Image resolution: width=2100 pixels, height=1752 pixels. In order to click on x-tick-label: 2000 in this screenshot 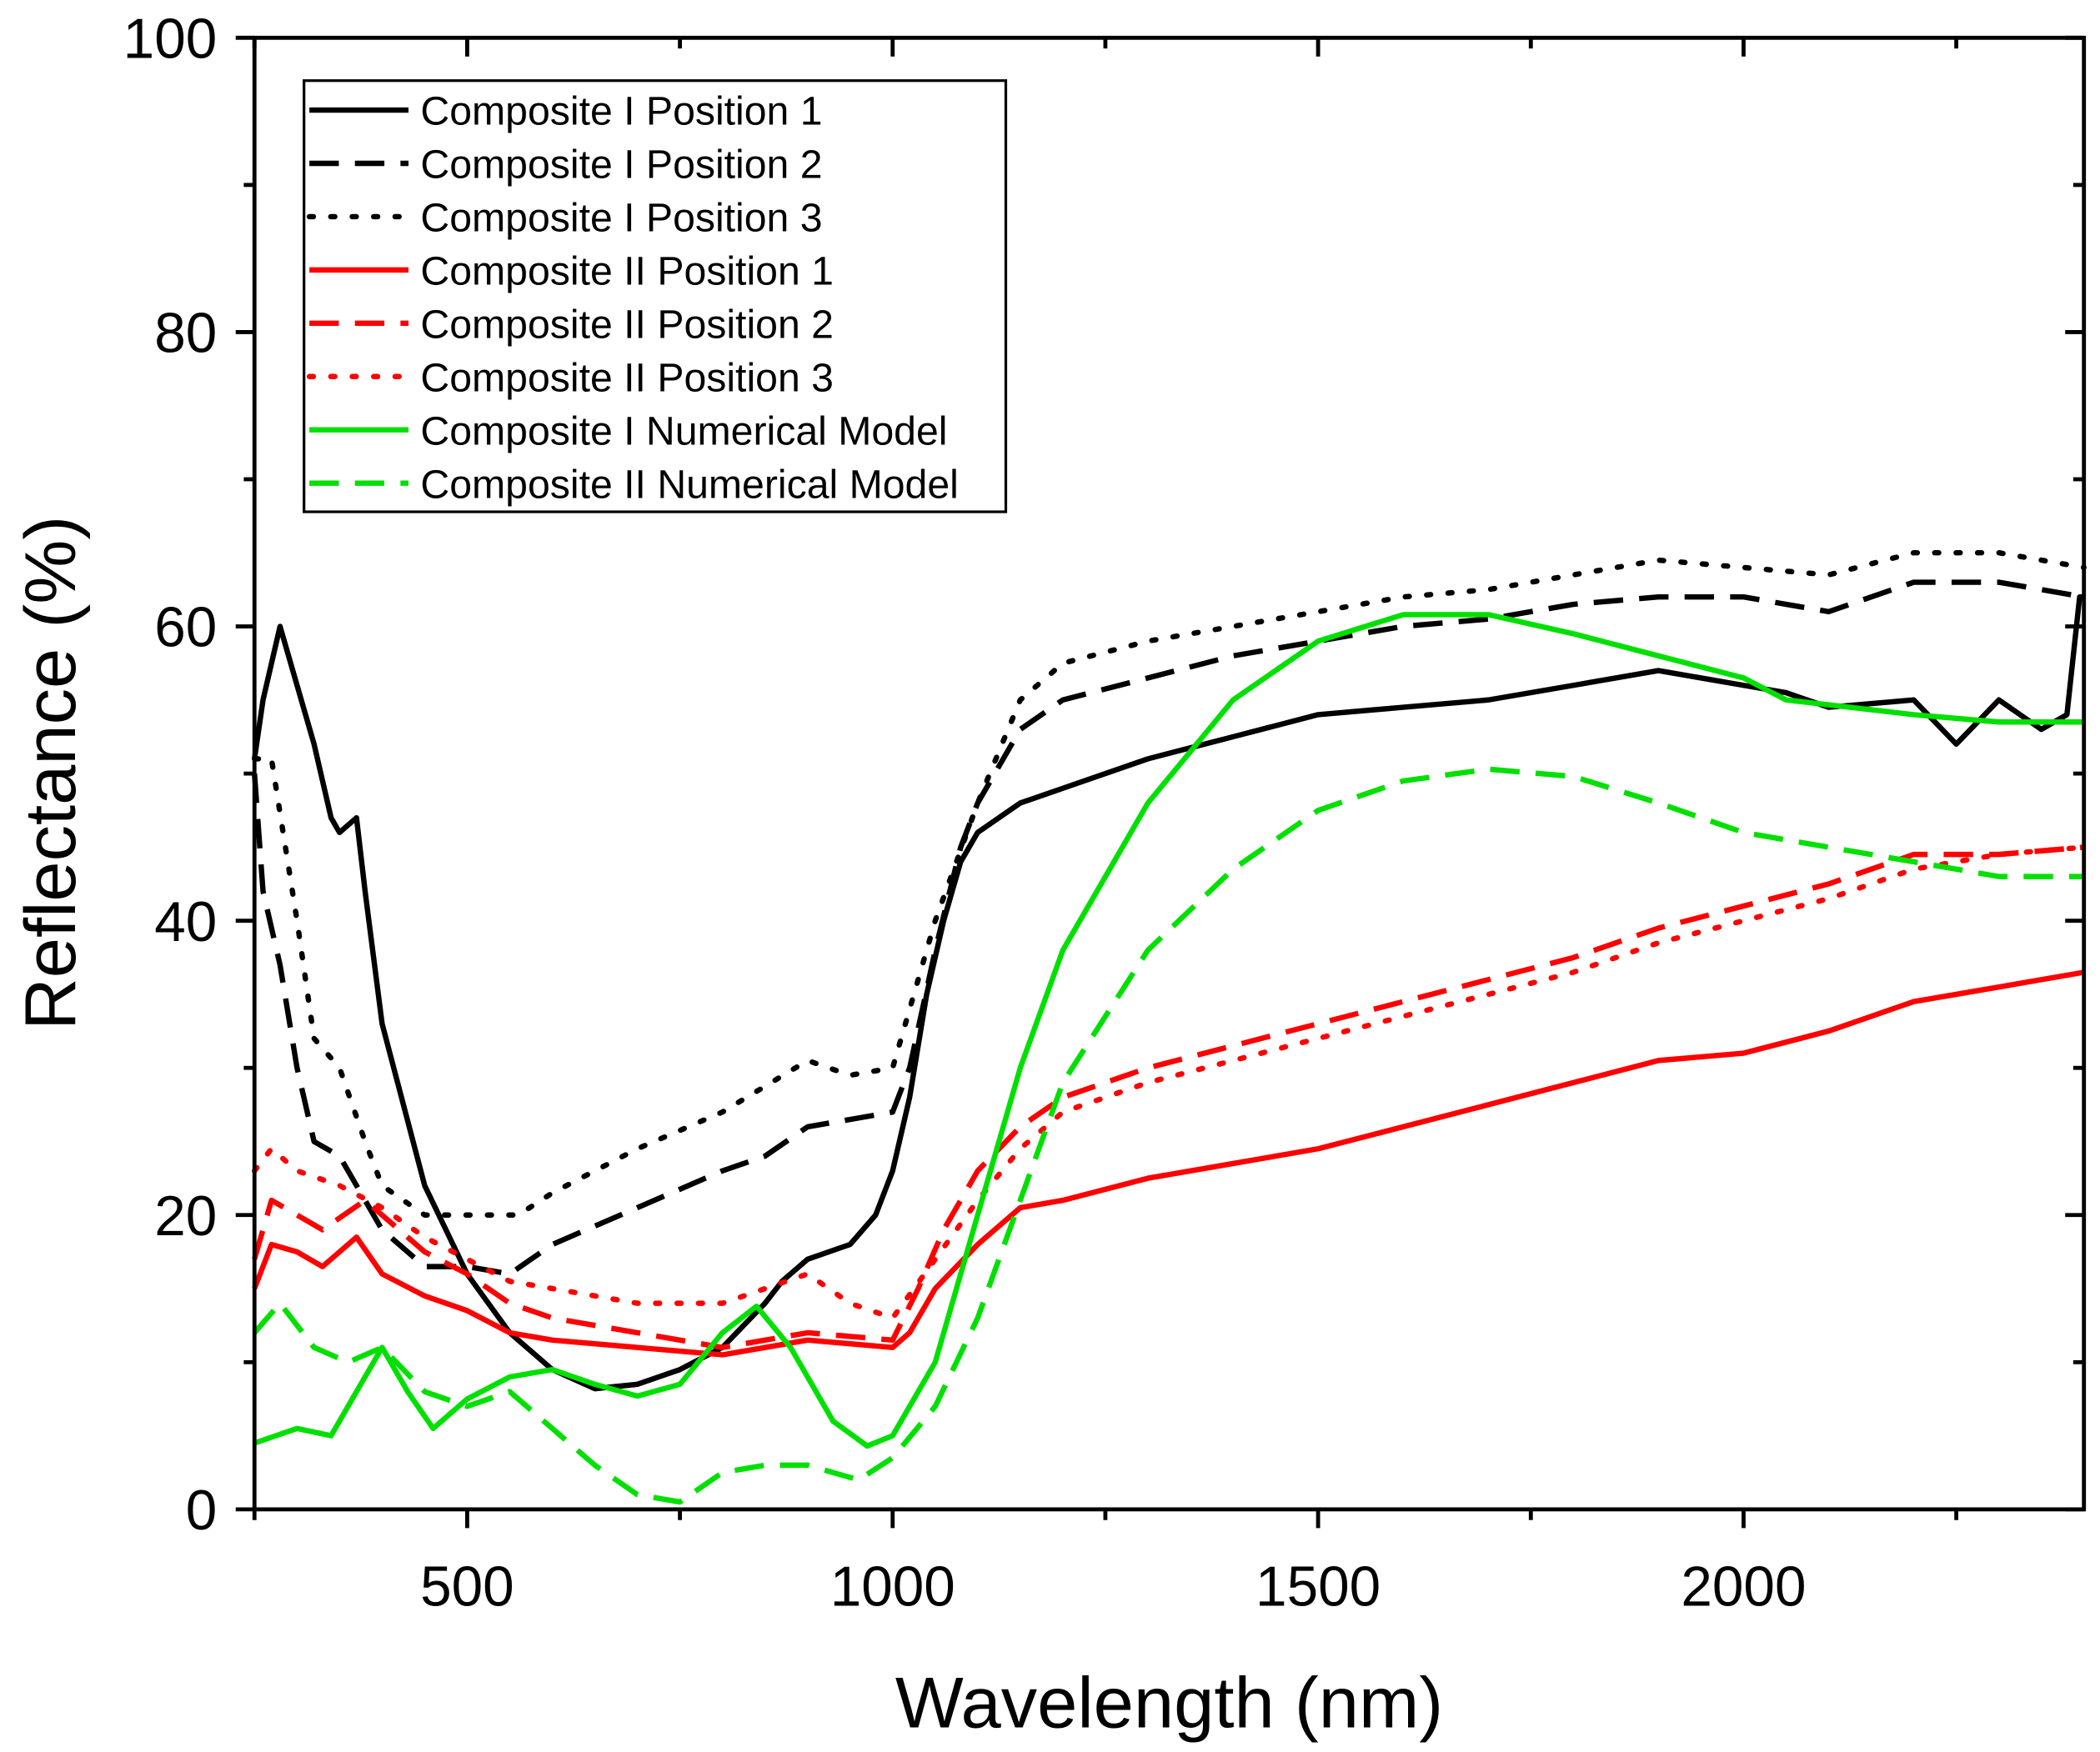, I will do `click(1743, 1587)`.